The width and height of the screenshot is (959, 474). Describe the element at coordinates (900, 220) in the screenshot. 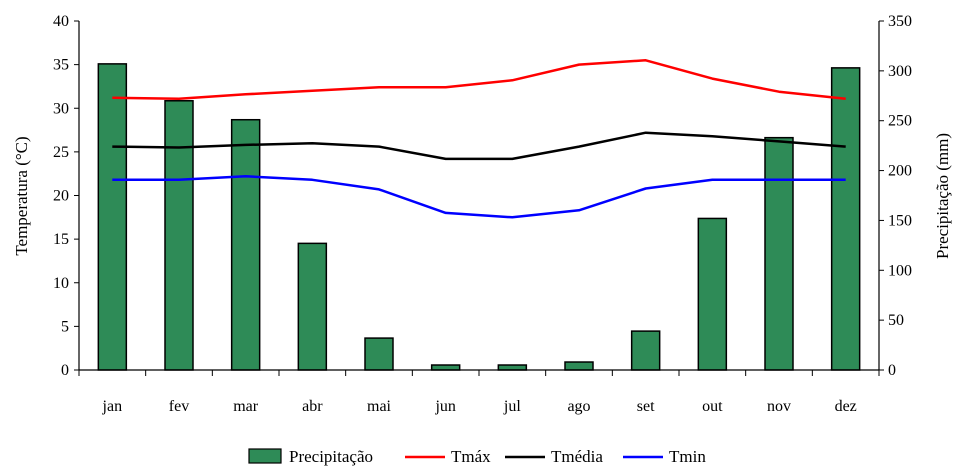

I see `right-tick-label: 150` at that location.